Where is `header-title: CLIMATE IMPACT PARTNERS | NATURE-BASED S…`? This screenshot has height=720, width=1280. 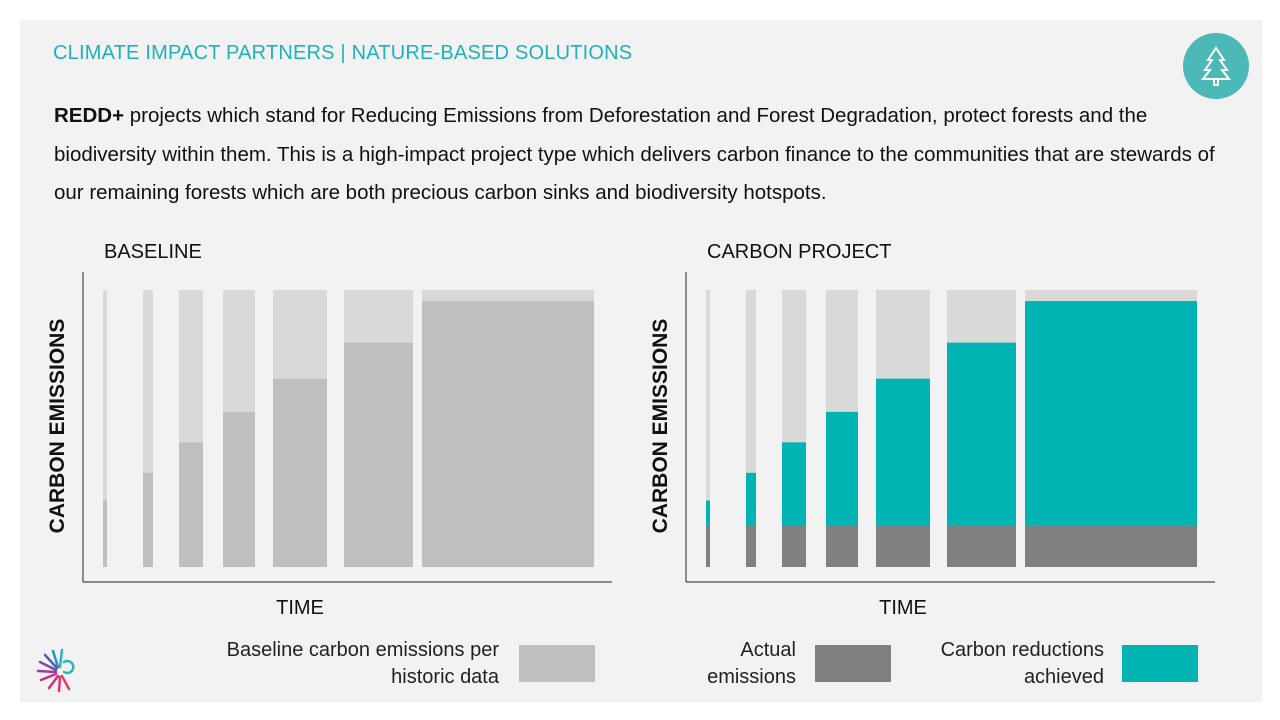
header-title: CLIMATE IMPACT PARTNERS | NATURE-BASED S… is located at coordinates (343, 53).